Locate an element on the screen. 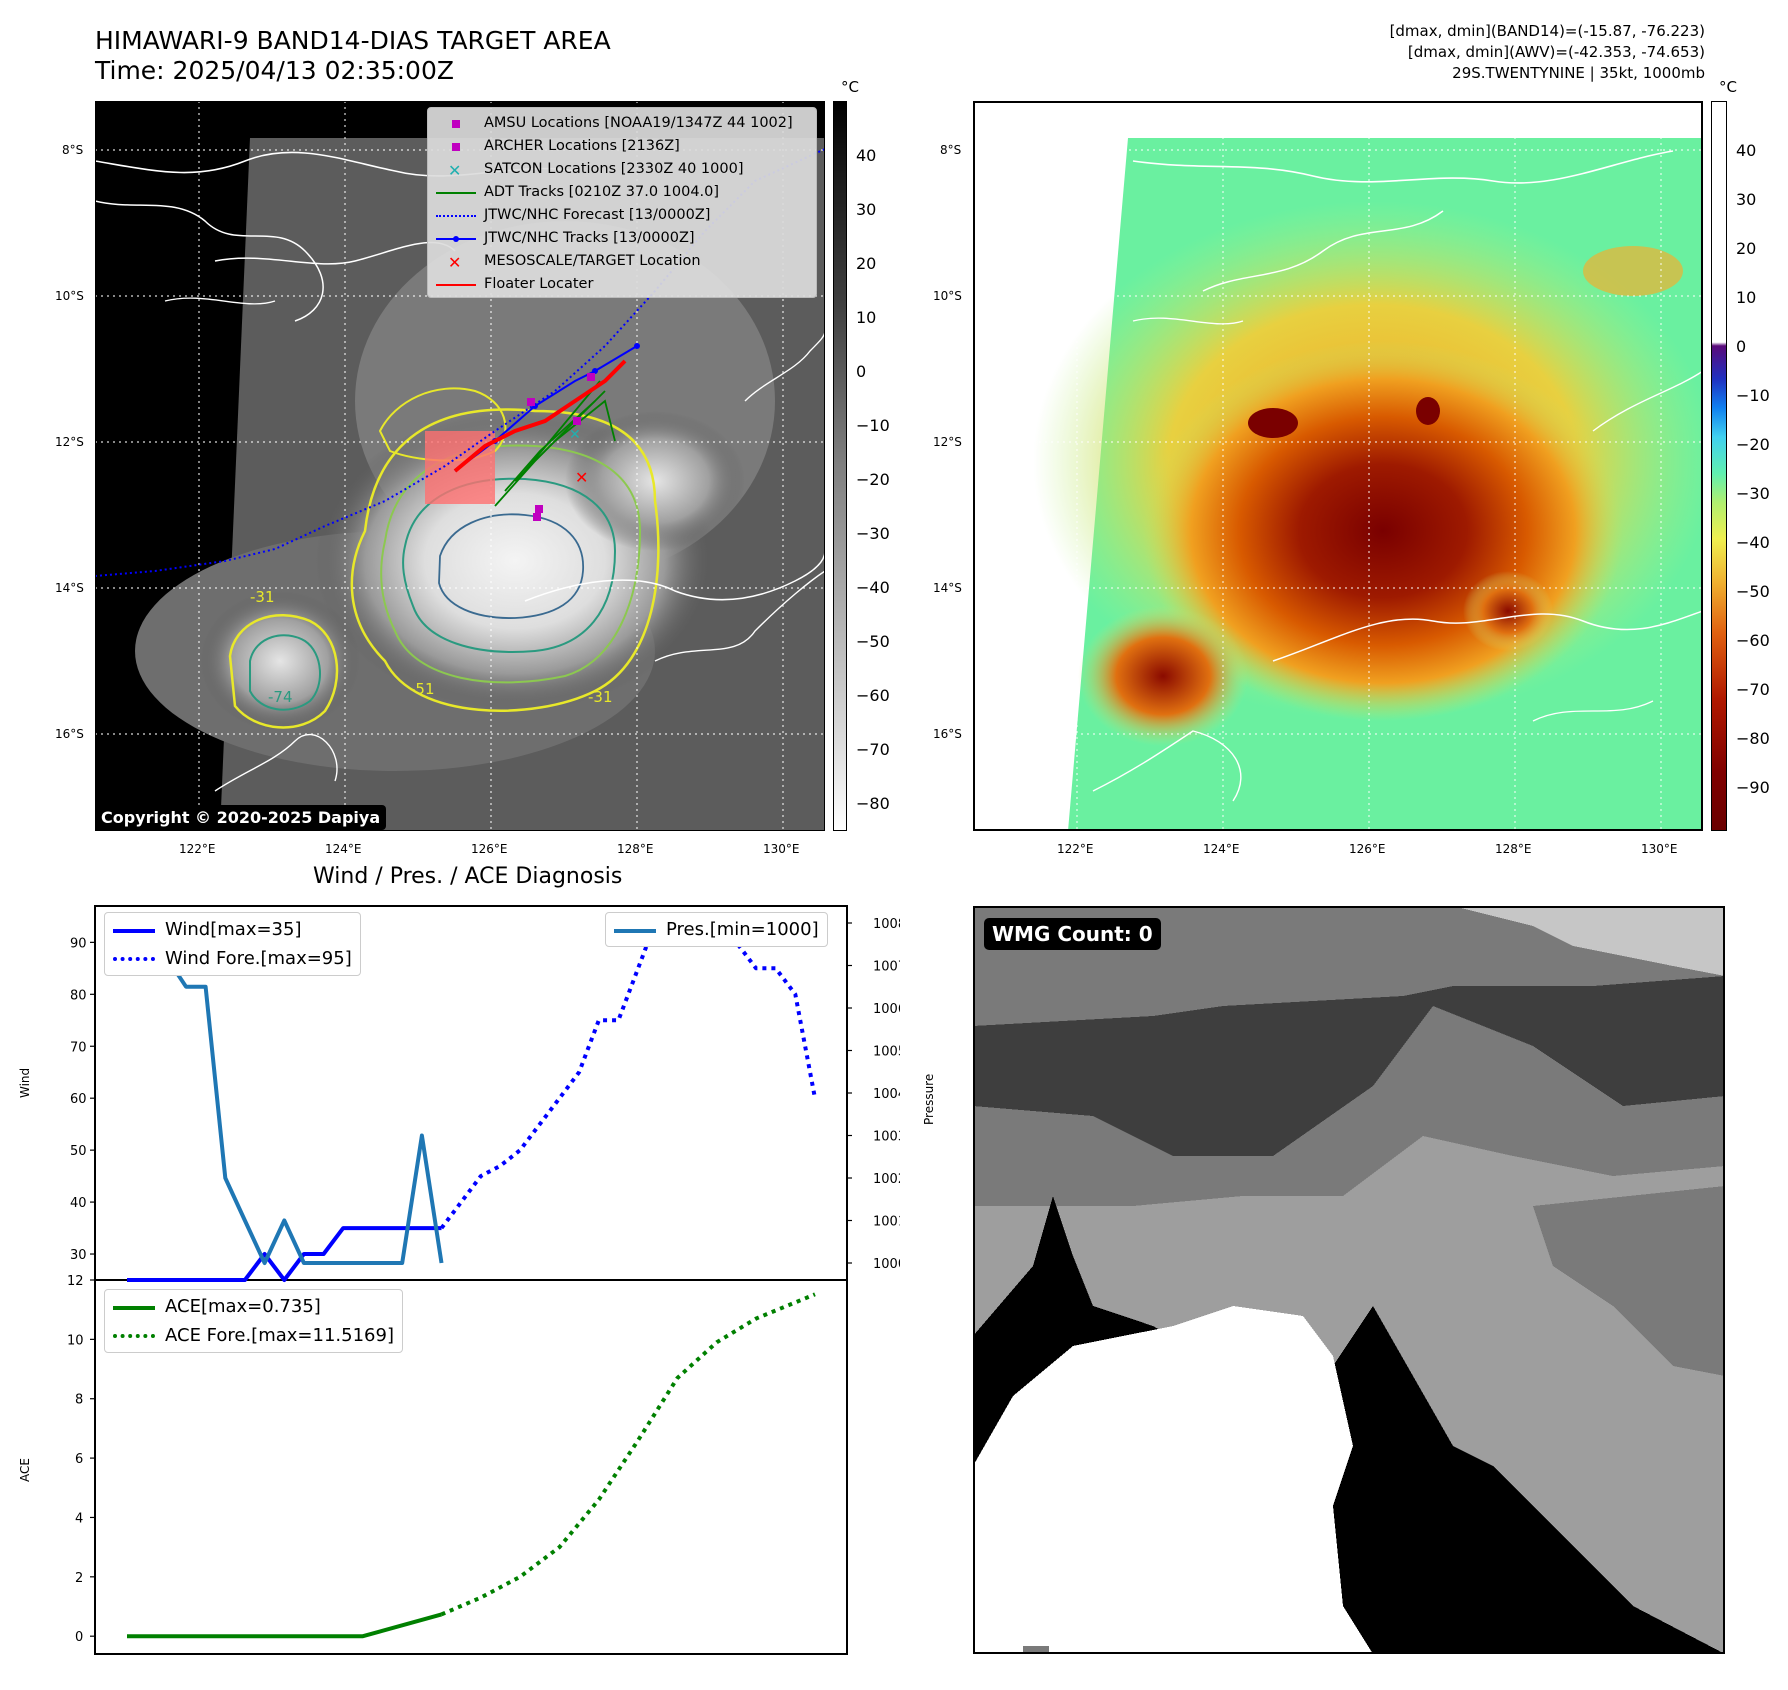  ace-tick-label: 4 is located at coordinates (79, 1518).